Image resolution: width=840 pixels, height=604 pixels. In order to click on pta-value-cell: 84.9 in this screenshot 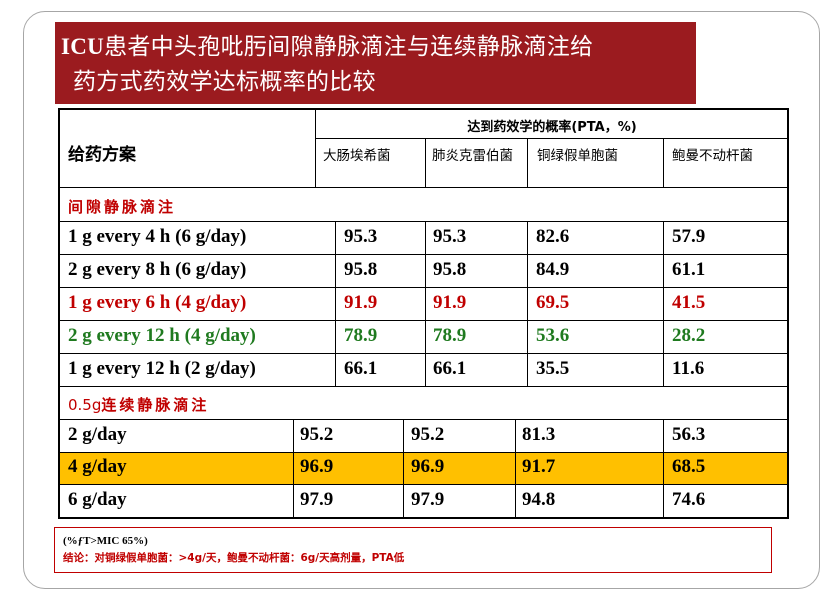, I will do `click(553, 269)`.